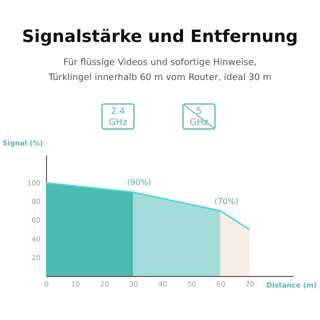  Describe the element at coordinates (159, 70) in the screenshot. I see `chart-subtitle: Für flüssige Videos und sofortige Hinweise, Türklingel innerhalb 60 m vom Router, ideal 30 m` at that location.